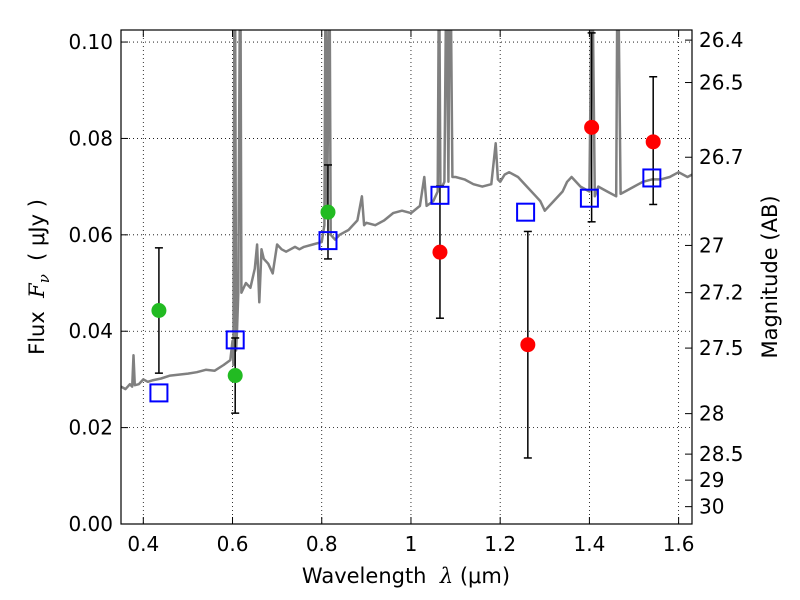 The height and width of the screenshot is (600, 800). I want to click on x-axis-label: Wavelength λ (μm), so click(406, 576).